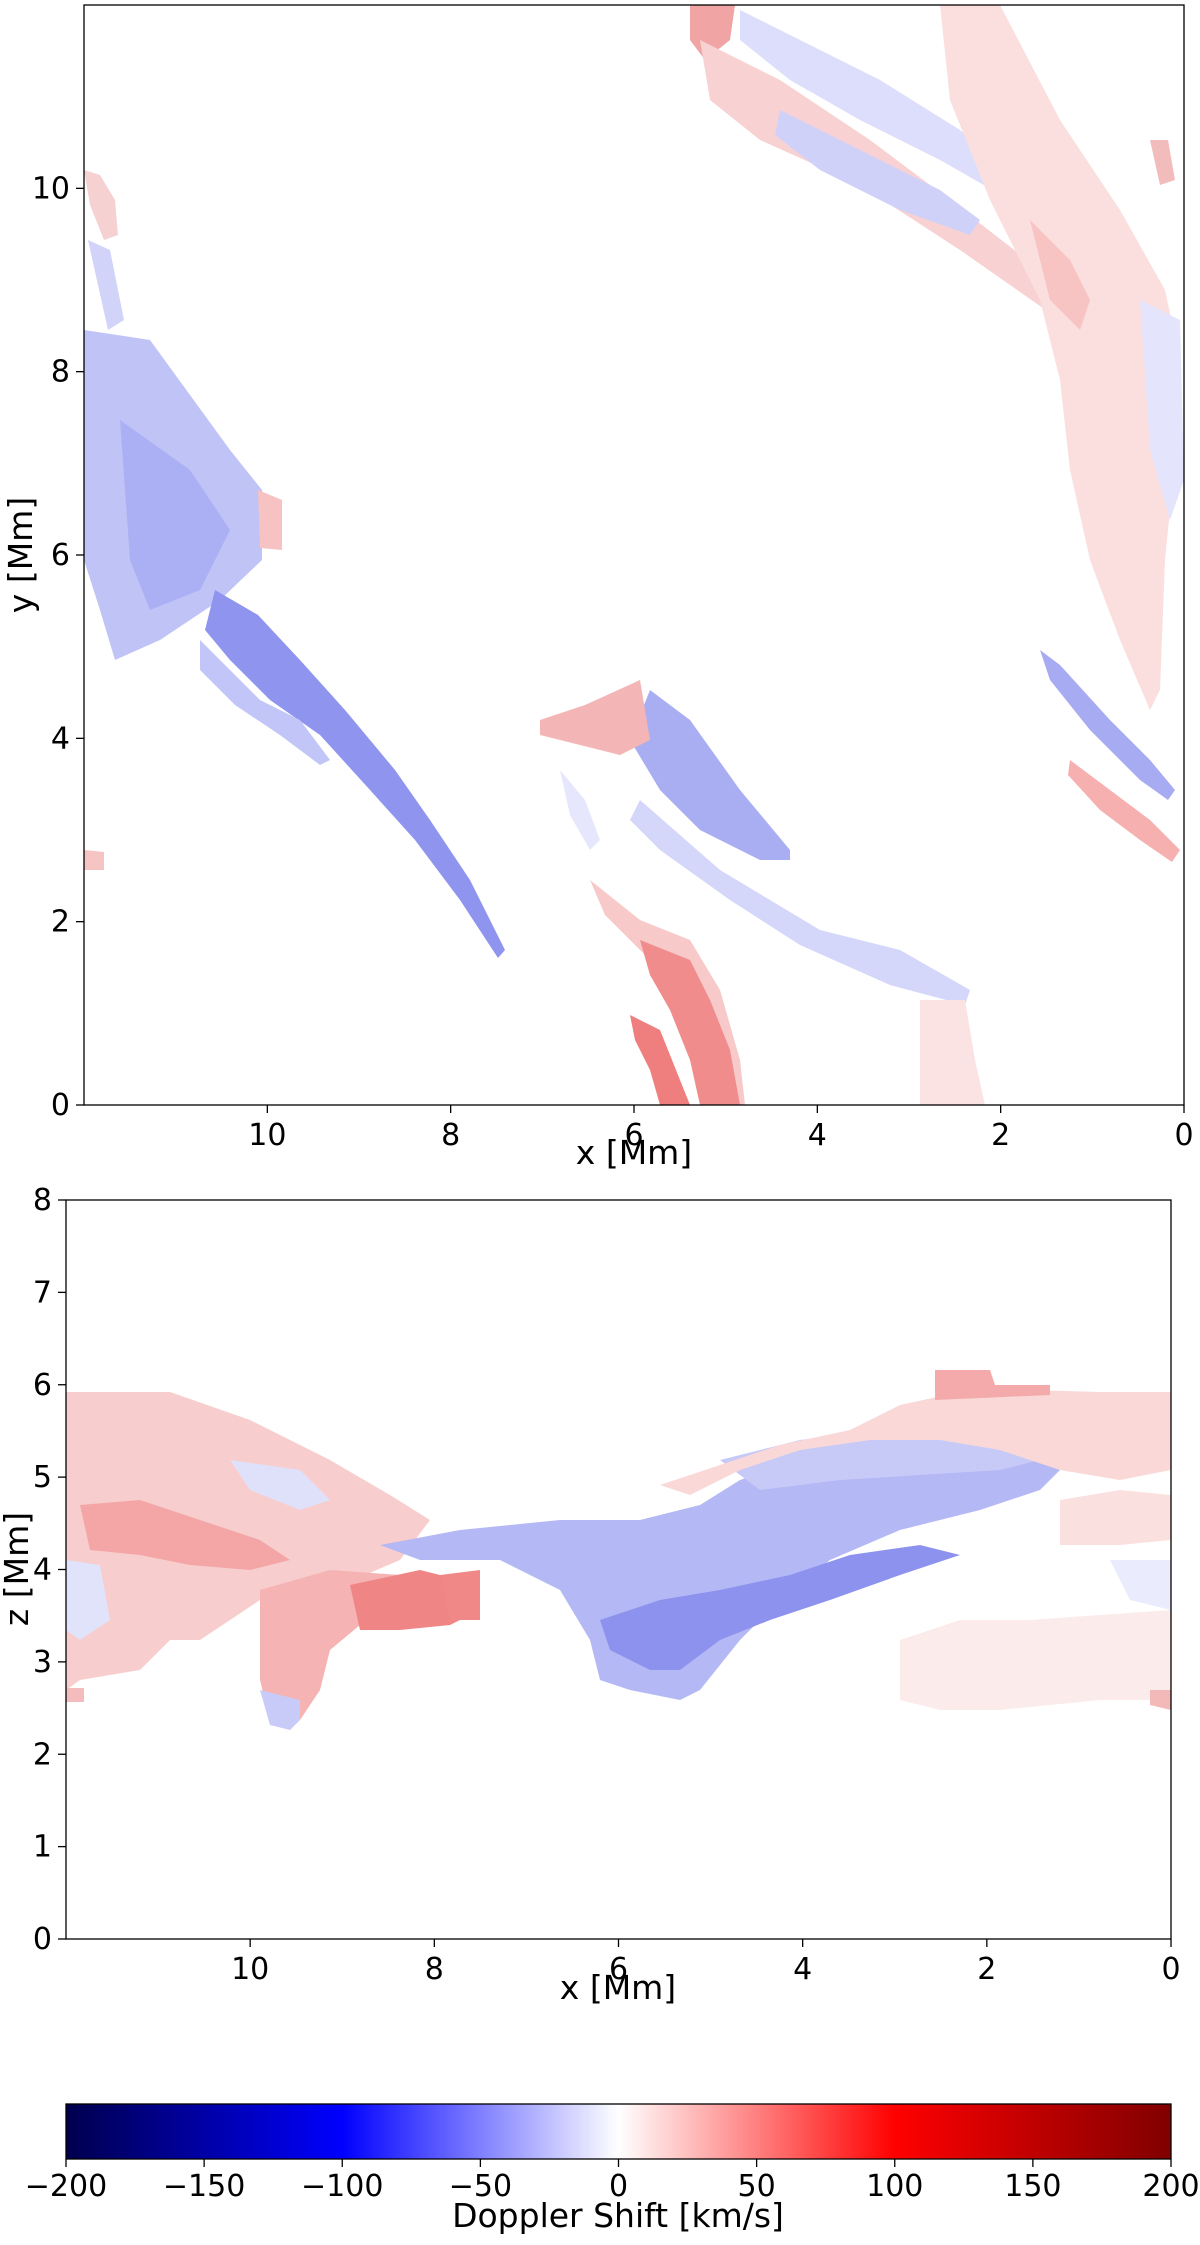 Image resolution: width=1200 pixels, height=2245 pixels. What do you see at coordinates (992, 1385) in the screenshot?
I see `bottom-red-top-cap` at bounding box center [992, 1385].